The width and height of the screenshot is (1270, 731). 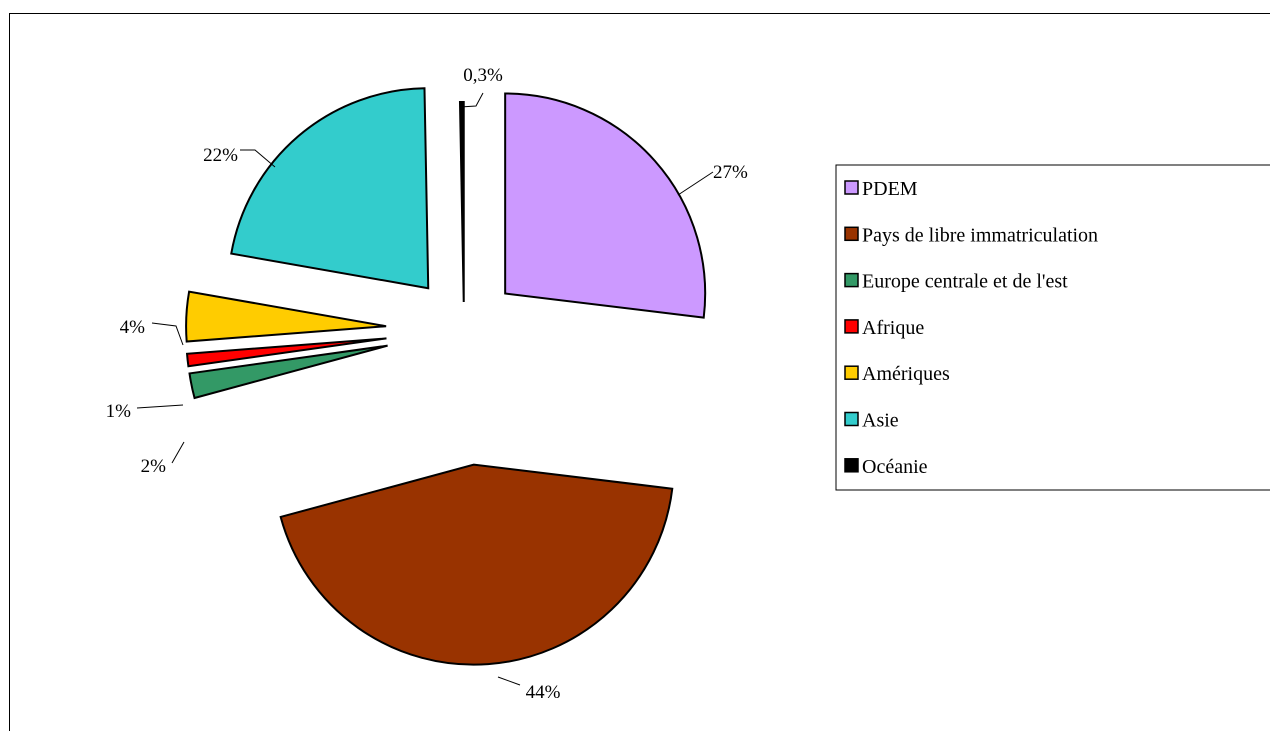 What do you see at coordinates (119, 411) in the screenshot?
I see `data-label: 1%` at bounding box center [119, 411].